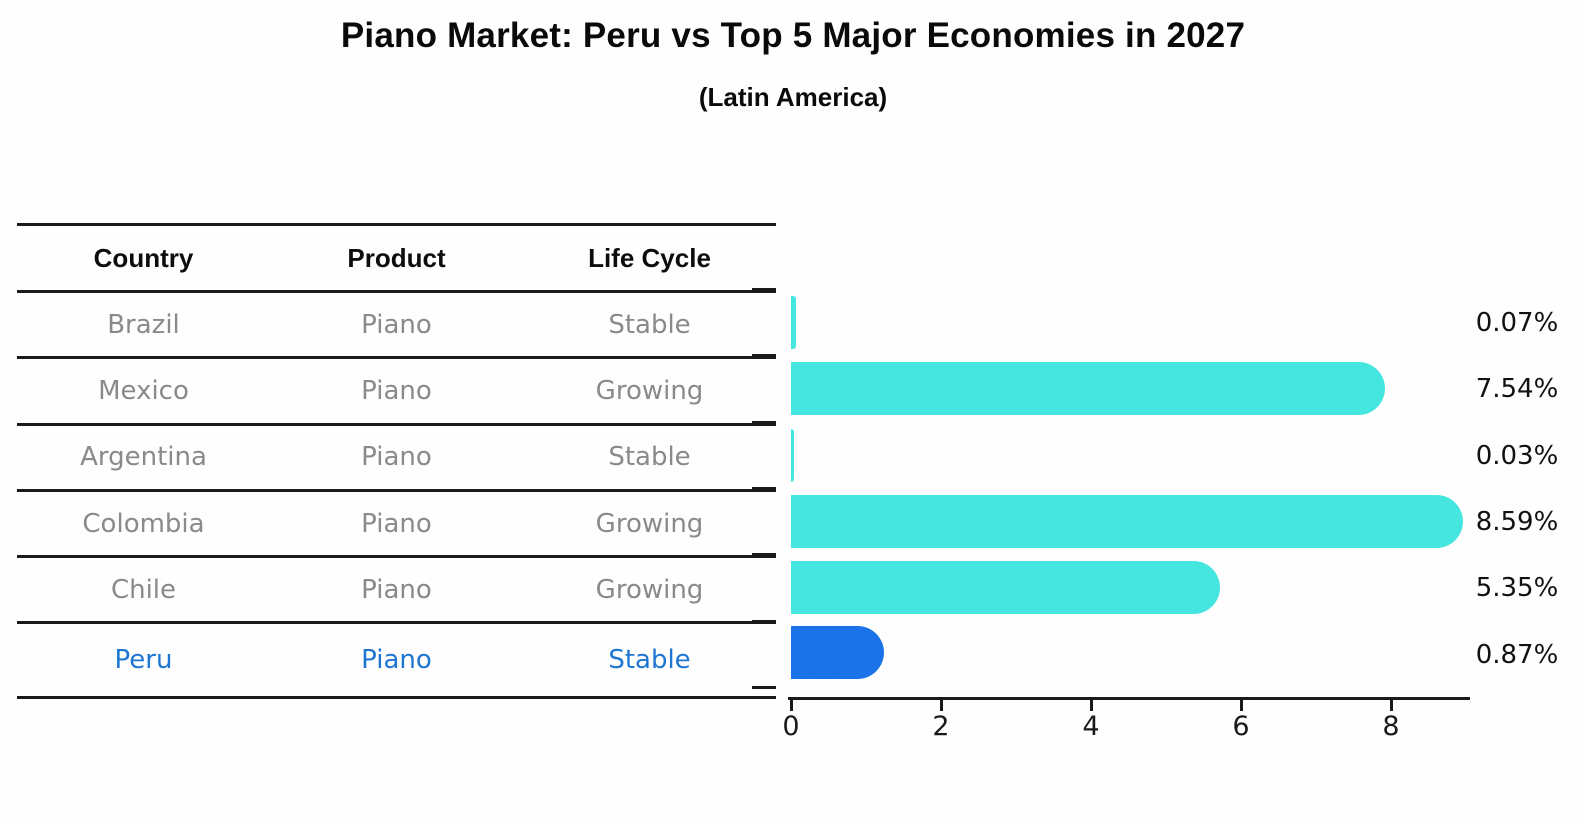  Describe the element at coordinates (143, 390) in the screenshot. I see `cell-country: Mexico` at that location.